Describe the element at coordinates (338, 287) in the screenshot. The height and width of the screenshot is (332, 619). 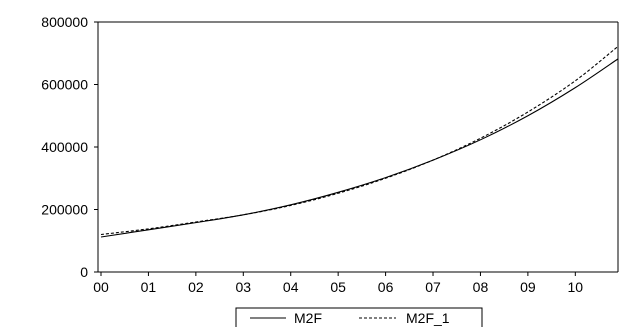
I see `x-tick-label: 05` at that location.